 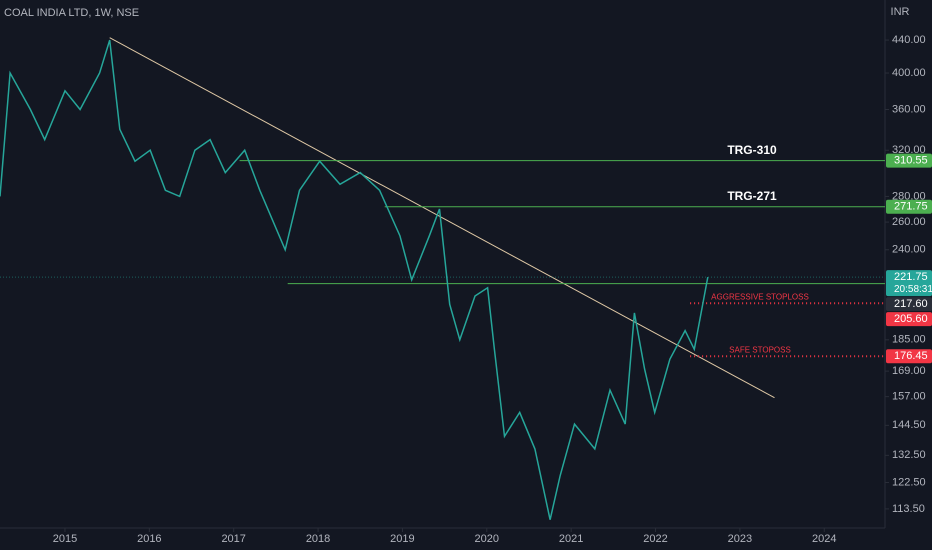 What do you see at coordinates (909, 109) in the screenshot?
I see `y-tick-label: 360.00` at bounding box center [909, 109].